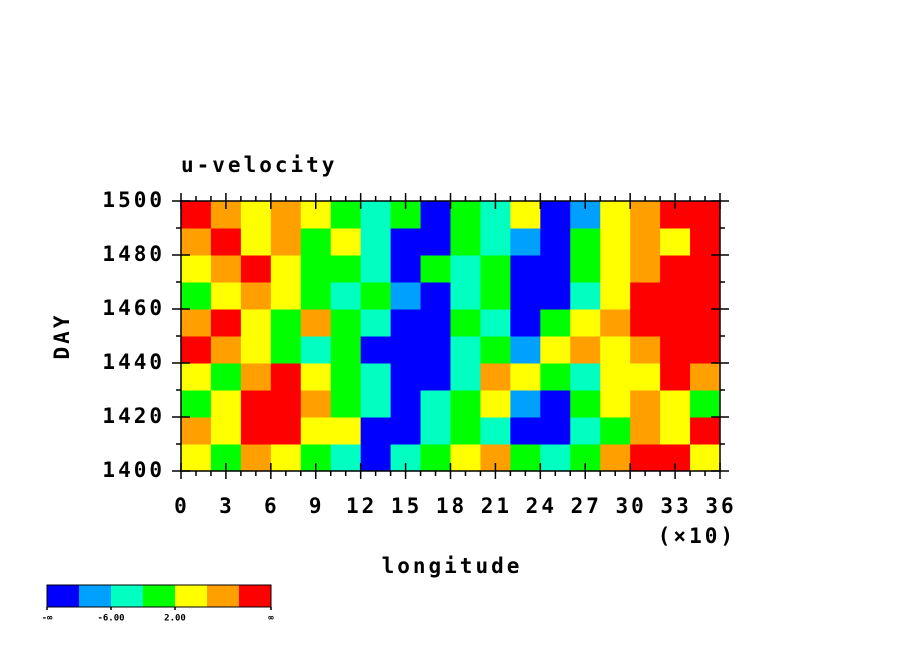  I want to click on x-tick-label: 0, so click(182, 506).